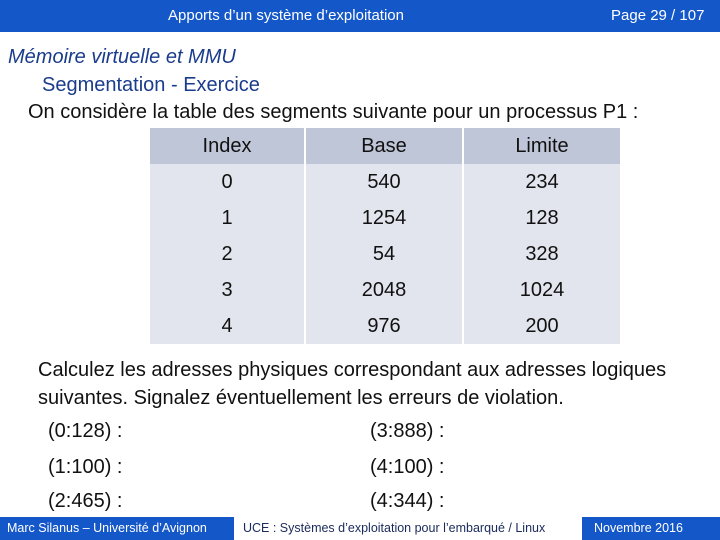  Describe the element at coordinates (228, 254) in the screenshot. I see `cell-index: 2` at that location.